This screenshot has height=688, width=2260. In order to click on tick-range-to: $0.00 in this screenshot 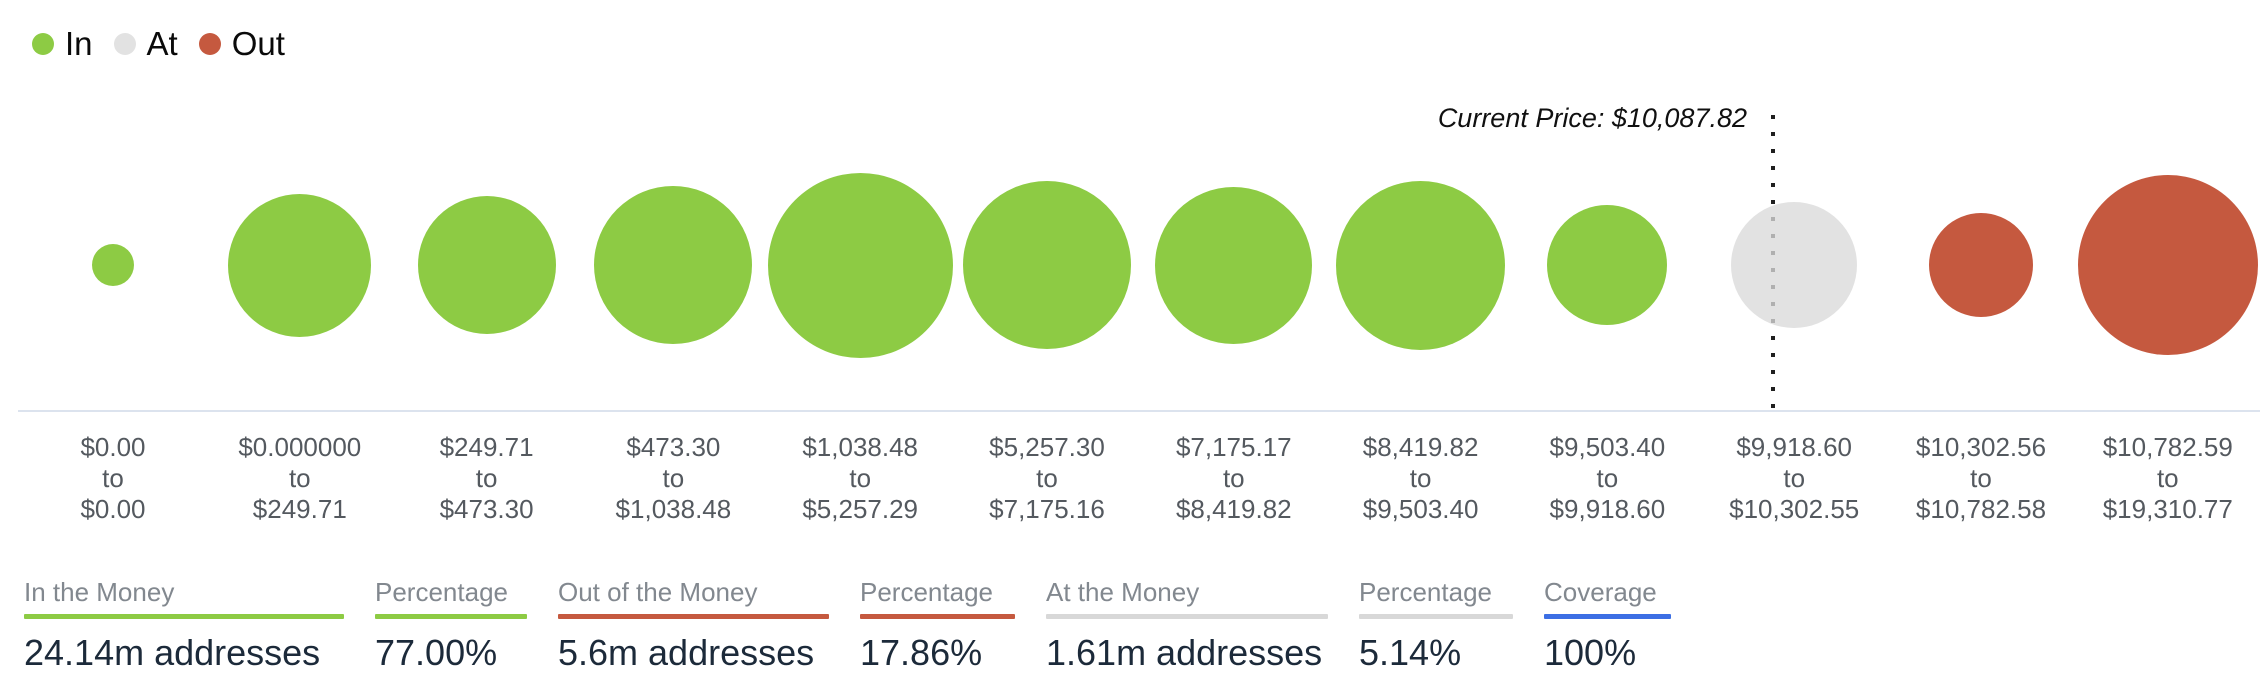, I will do `click(113, 509)`.